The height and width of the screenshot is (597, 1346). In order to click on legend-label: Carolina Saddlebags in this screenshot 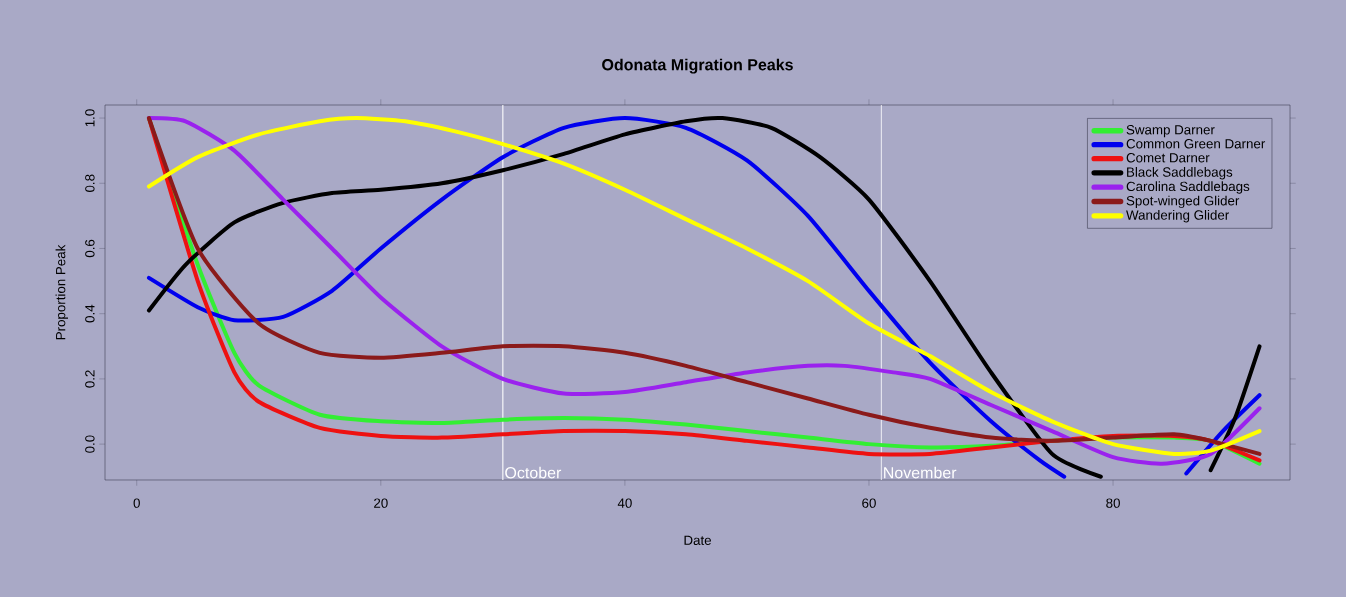, I will do `click(1188, 187)`.